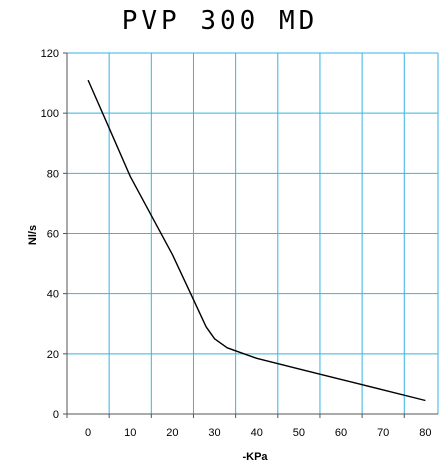 The width and height of the screenshot is (440, 466). Describe the element at coordinates (33, 235) in the screenshot. I see `y-axis-label: Nl/s` at that location.